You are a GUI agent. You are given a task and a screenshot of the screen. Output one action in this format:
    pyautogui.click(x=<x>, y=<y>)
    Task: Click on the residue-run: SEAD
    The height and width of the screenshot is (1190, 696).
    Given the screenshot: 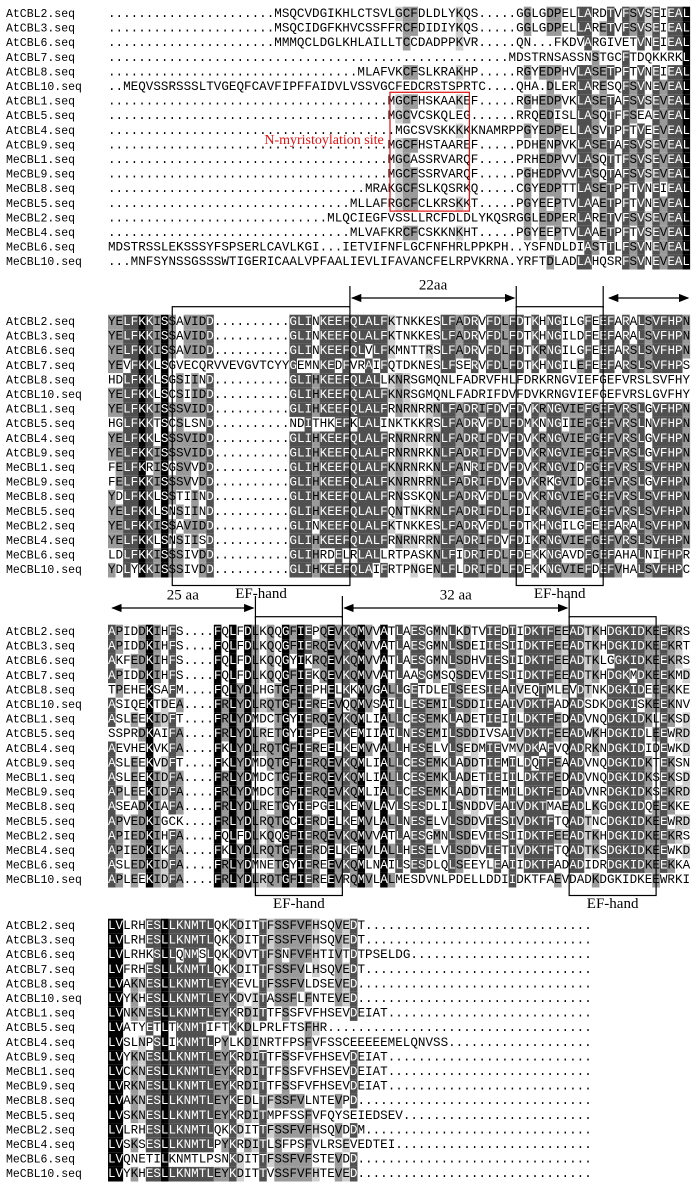 What is the action you would take?
    pyautogui.click(x=131, y=808)
    